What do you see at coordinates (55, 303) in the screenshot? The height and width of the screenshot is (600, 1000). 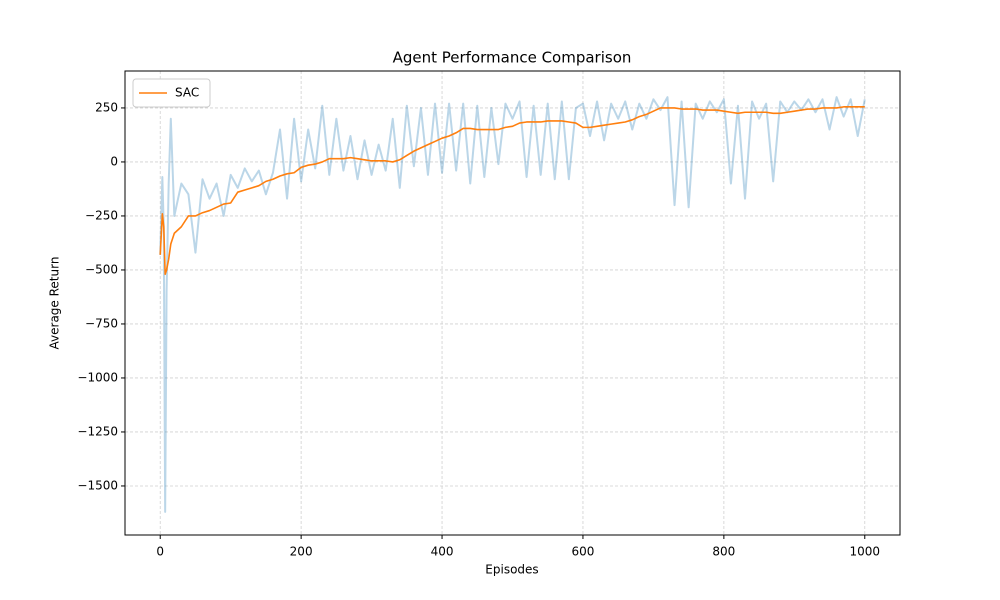 I see `y-axis-label: Average Return` at bounding box center [55, 303].